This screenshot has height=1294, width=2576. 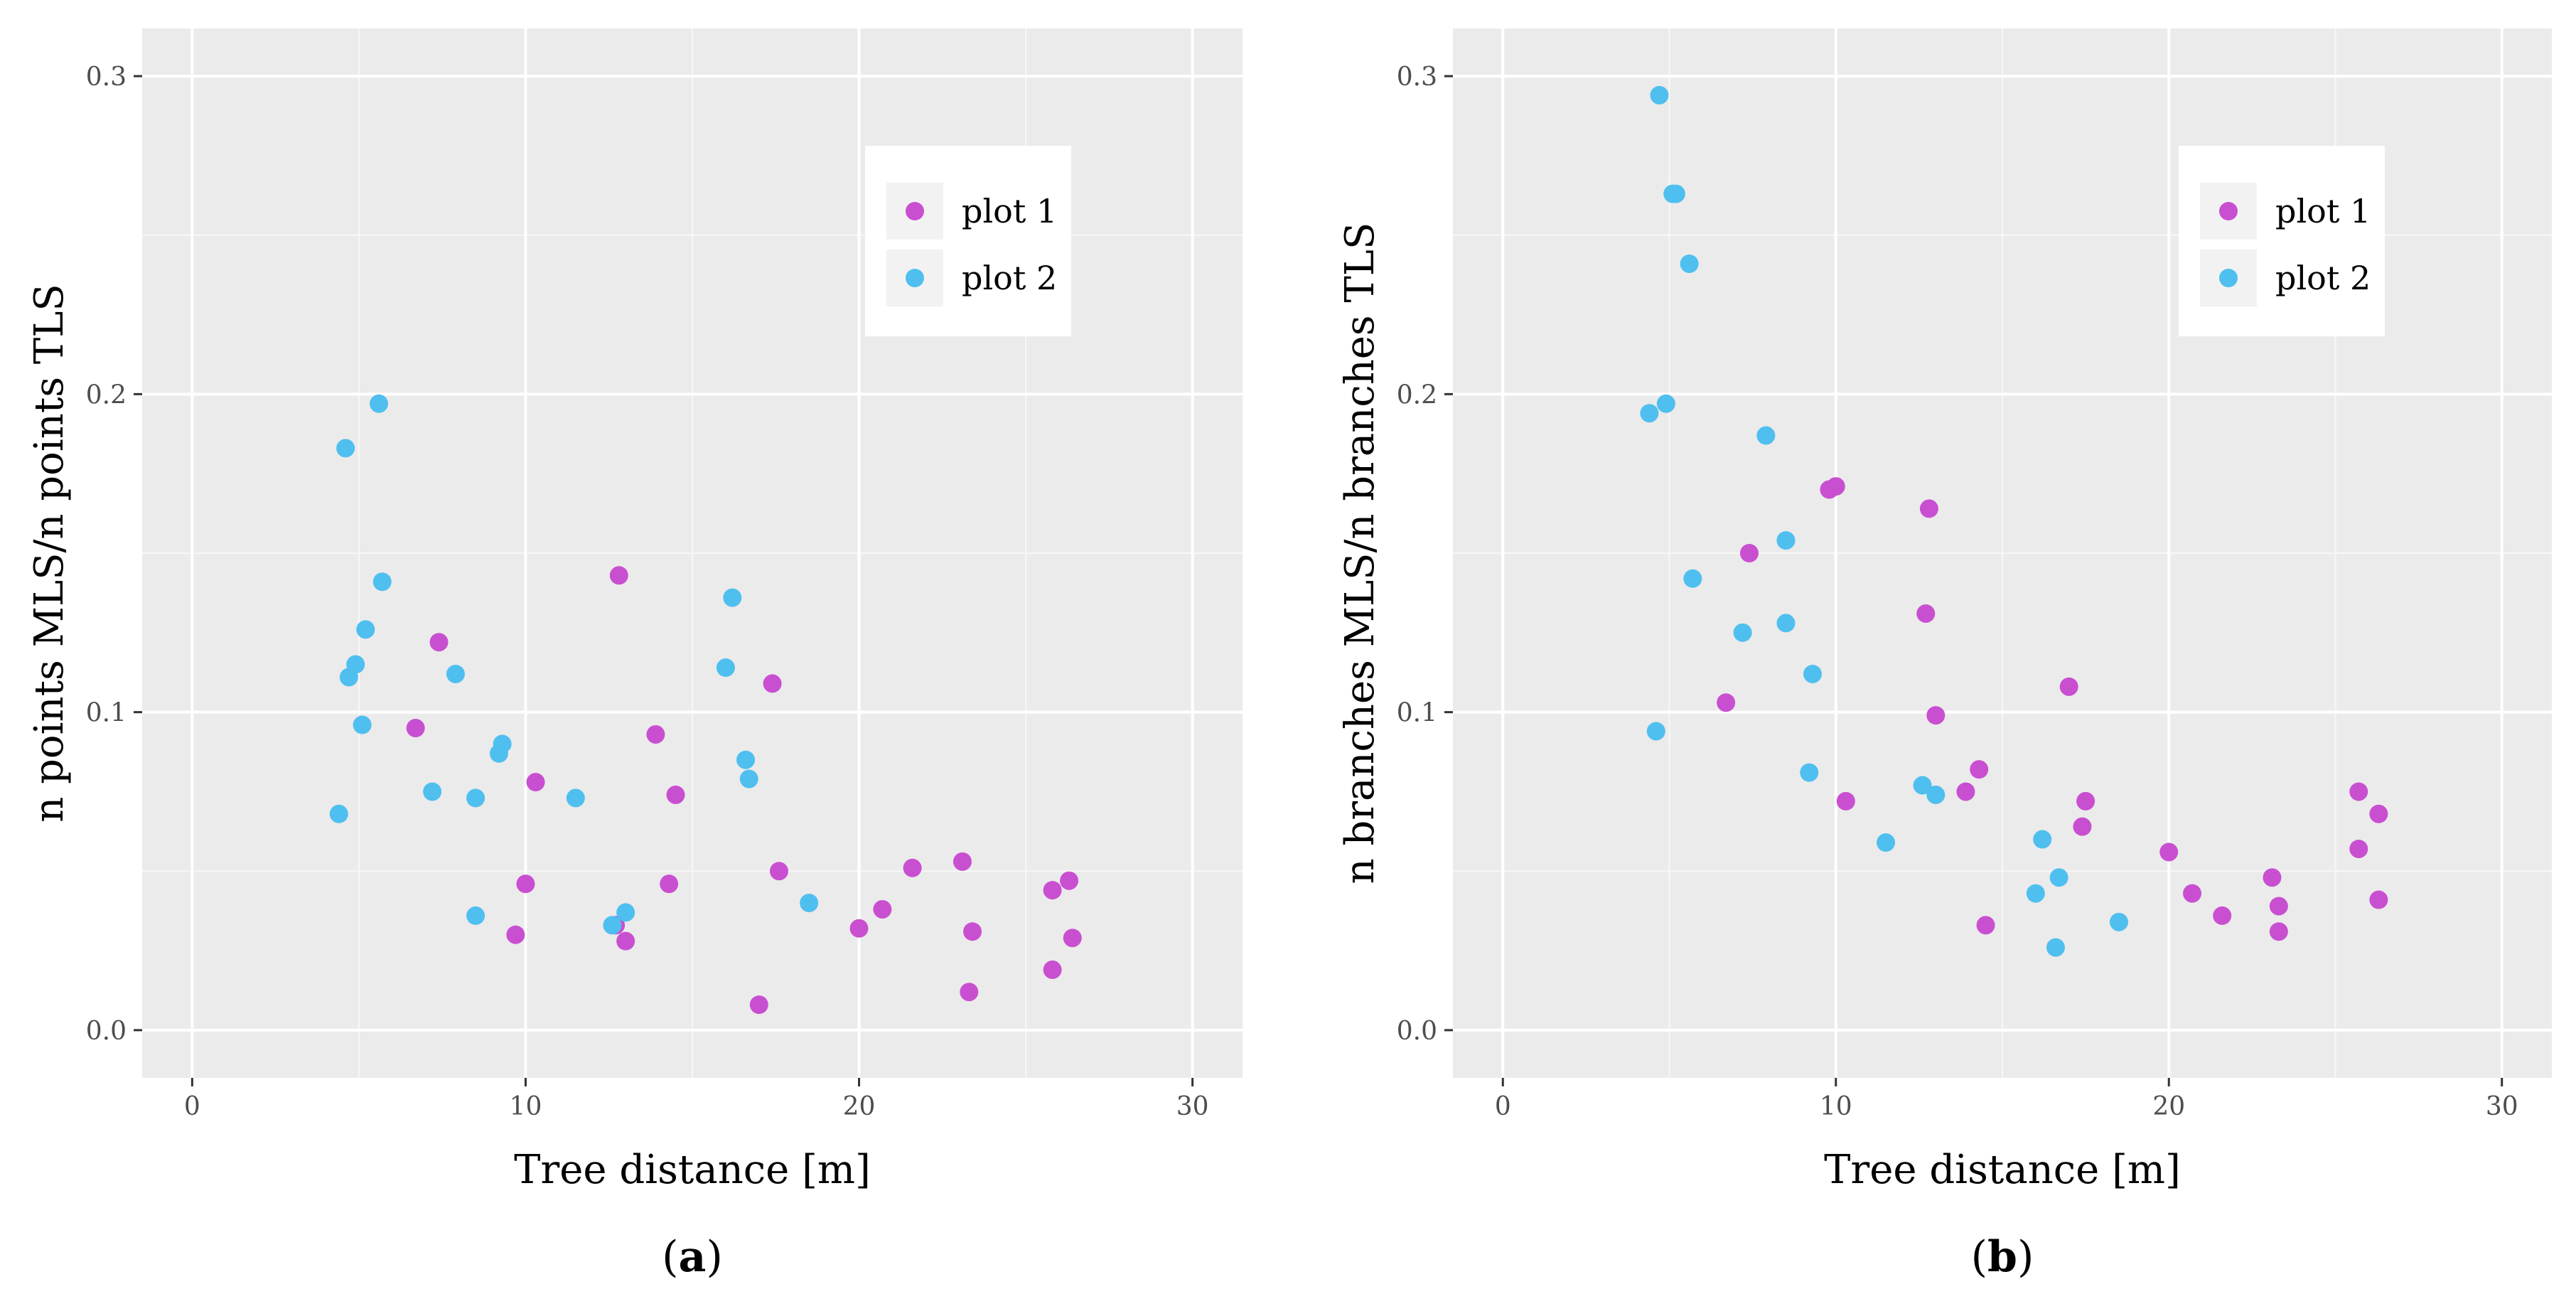 What do you see at coordinates (2282, 241) in the screenshot?
I see `legend-box-b` at bounding box center [2282, 241].